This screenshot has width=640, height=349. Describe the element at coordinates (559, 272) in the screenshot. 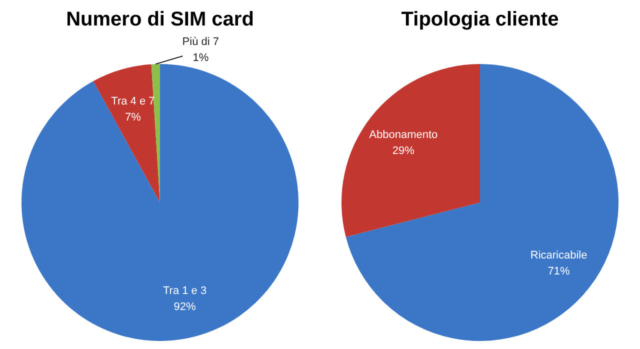

I see `data-label: 71%` at that location.